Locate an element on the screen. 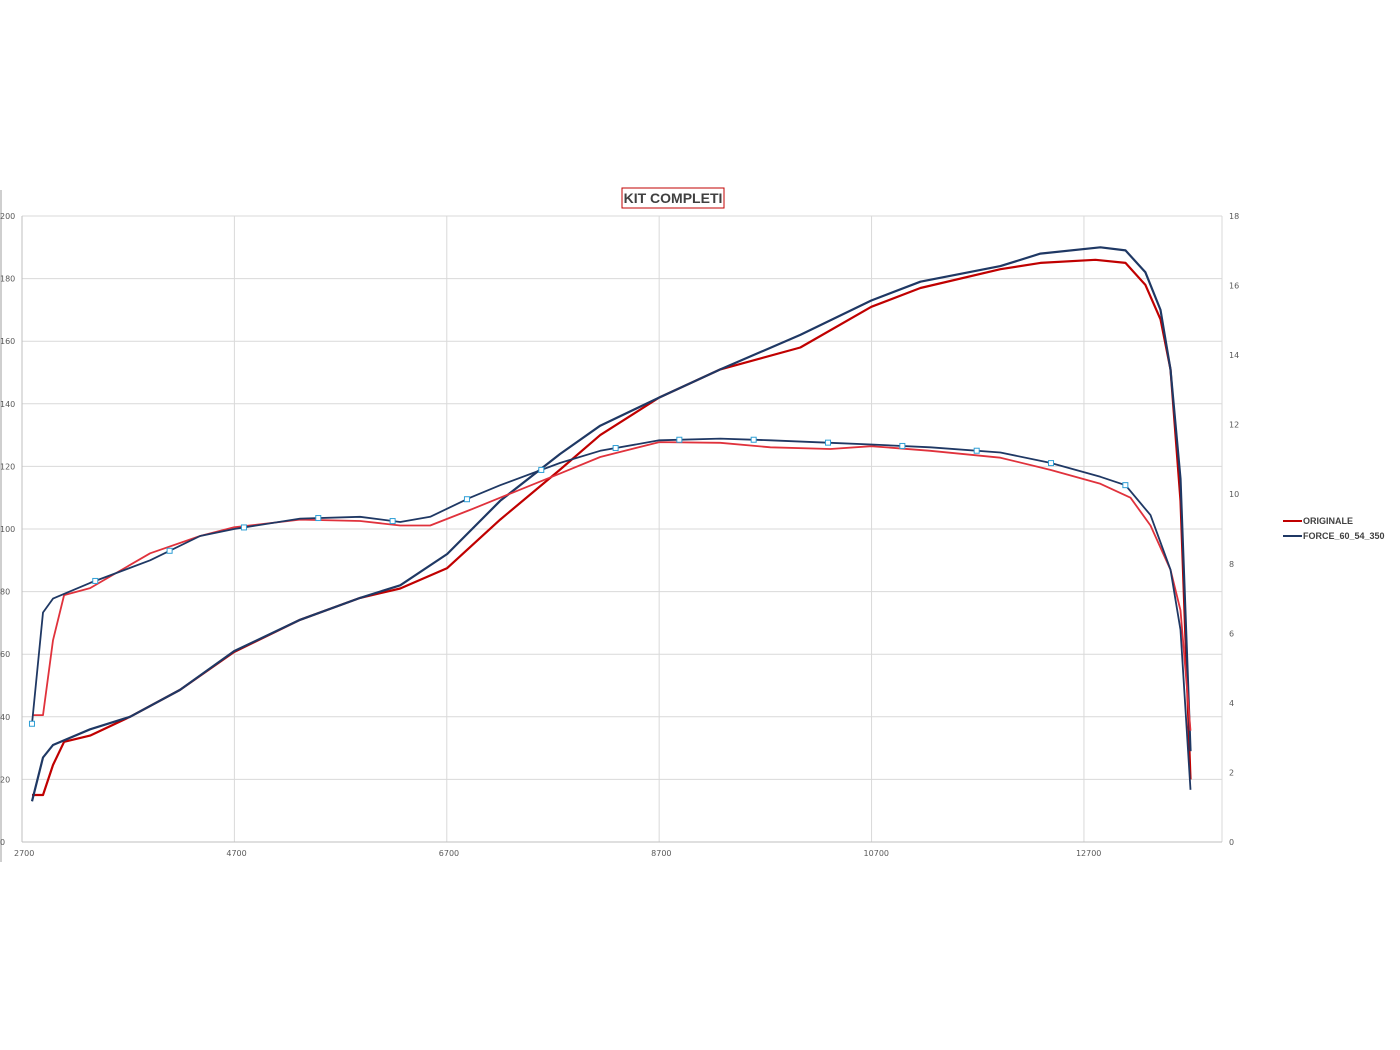 Image resolution: width=1400 pixels, height=1050 pixels. title-box is located at coordinates (673, 198).